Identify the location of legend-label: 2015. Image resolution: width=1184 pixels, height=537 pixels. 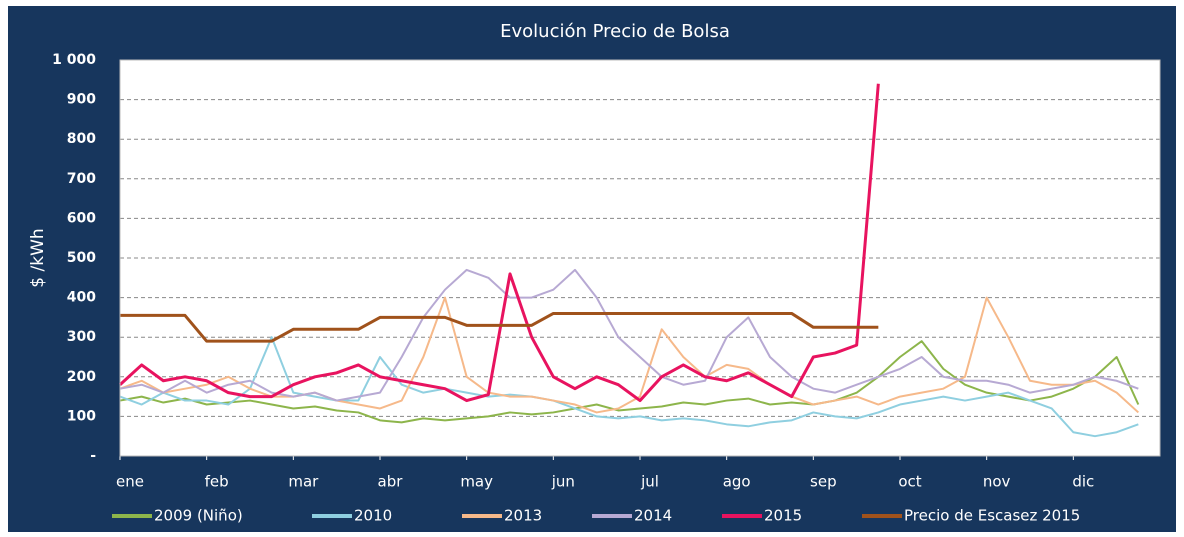
(783, 516).